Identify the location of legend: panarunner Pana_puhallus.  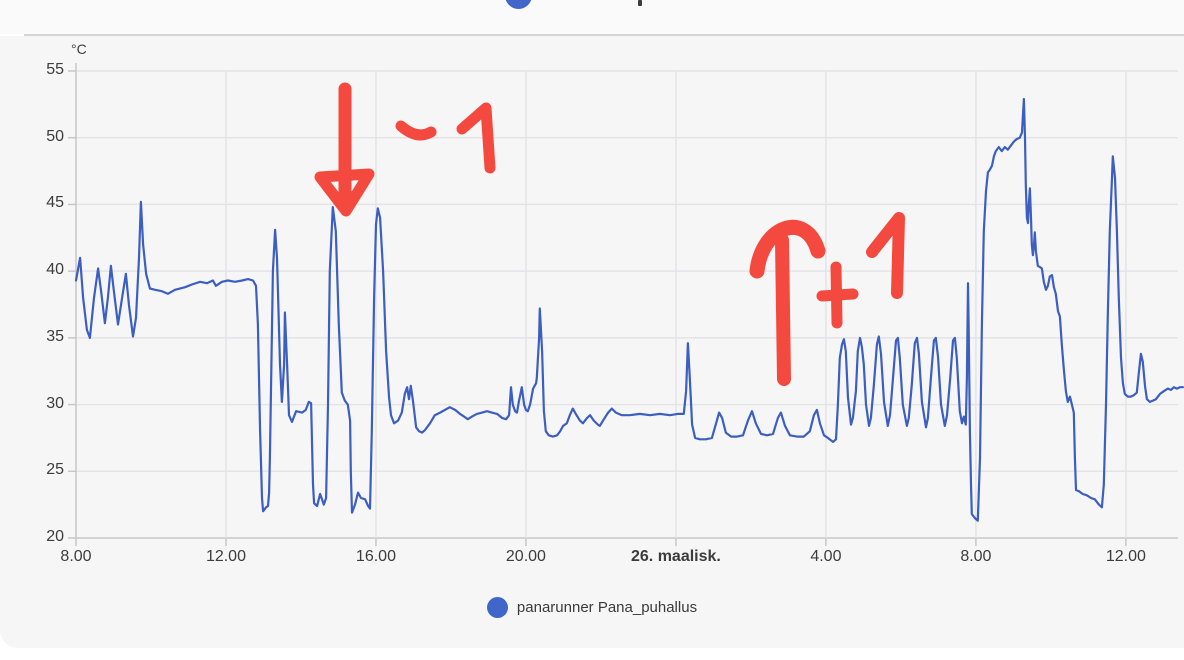
(592, 607).